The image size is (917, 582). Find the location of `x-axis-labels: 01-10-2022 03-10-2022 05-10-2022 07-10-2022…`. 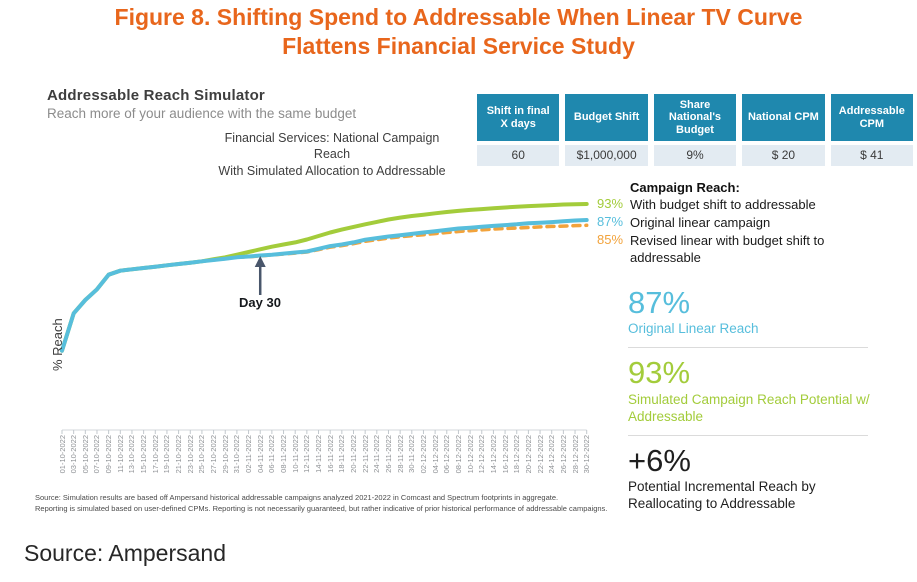

x-axis-labels: 01-10-2022 03-10-2022 05-10-2022 07-10-2022… is located at coordinates (335, 464).